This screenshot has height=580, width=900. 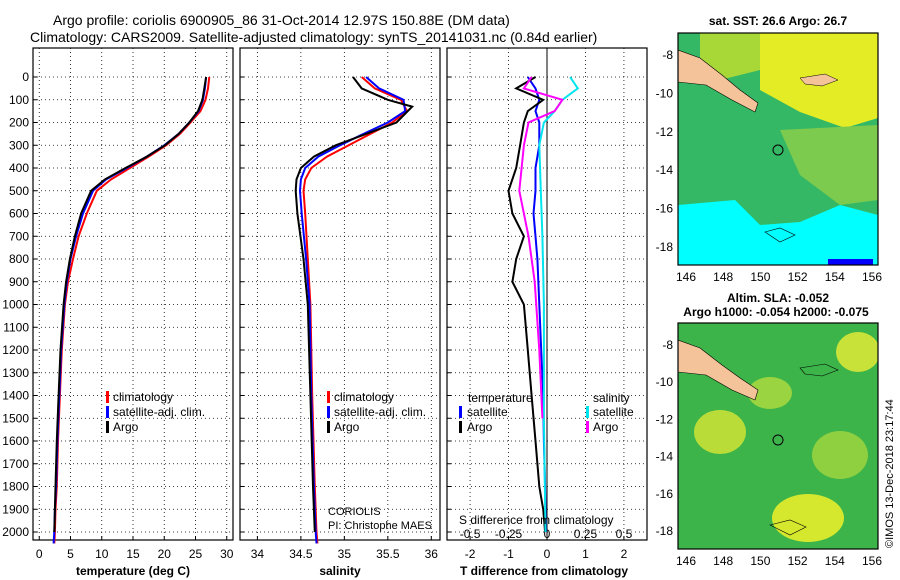 I want to click on x-tick-label: 15, so click(x=133, y=554).